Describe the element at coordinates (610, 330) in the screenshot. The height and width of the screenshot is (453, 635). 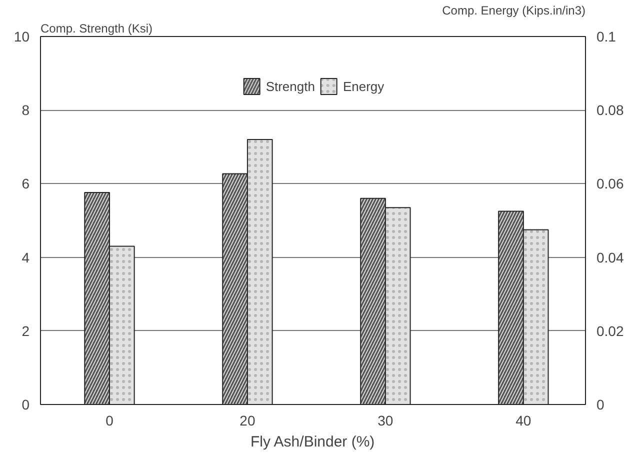
I see `y2-tick-label: 0.02` at that location.